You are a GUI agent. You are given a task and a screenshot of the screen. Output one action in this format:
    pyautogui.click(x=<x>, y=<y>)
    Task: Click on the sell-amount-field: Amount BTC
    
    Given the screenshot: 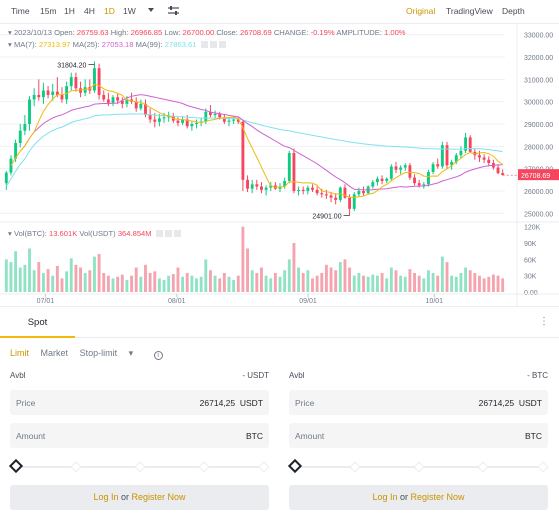 What is the action you would take?
    pyautogui.click(x=418, y=435)
    